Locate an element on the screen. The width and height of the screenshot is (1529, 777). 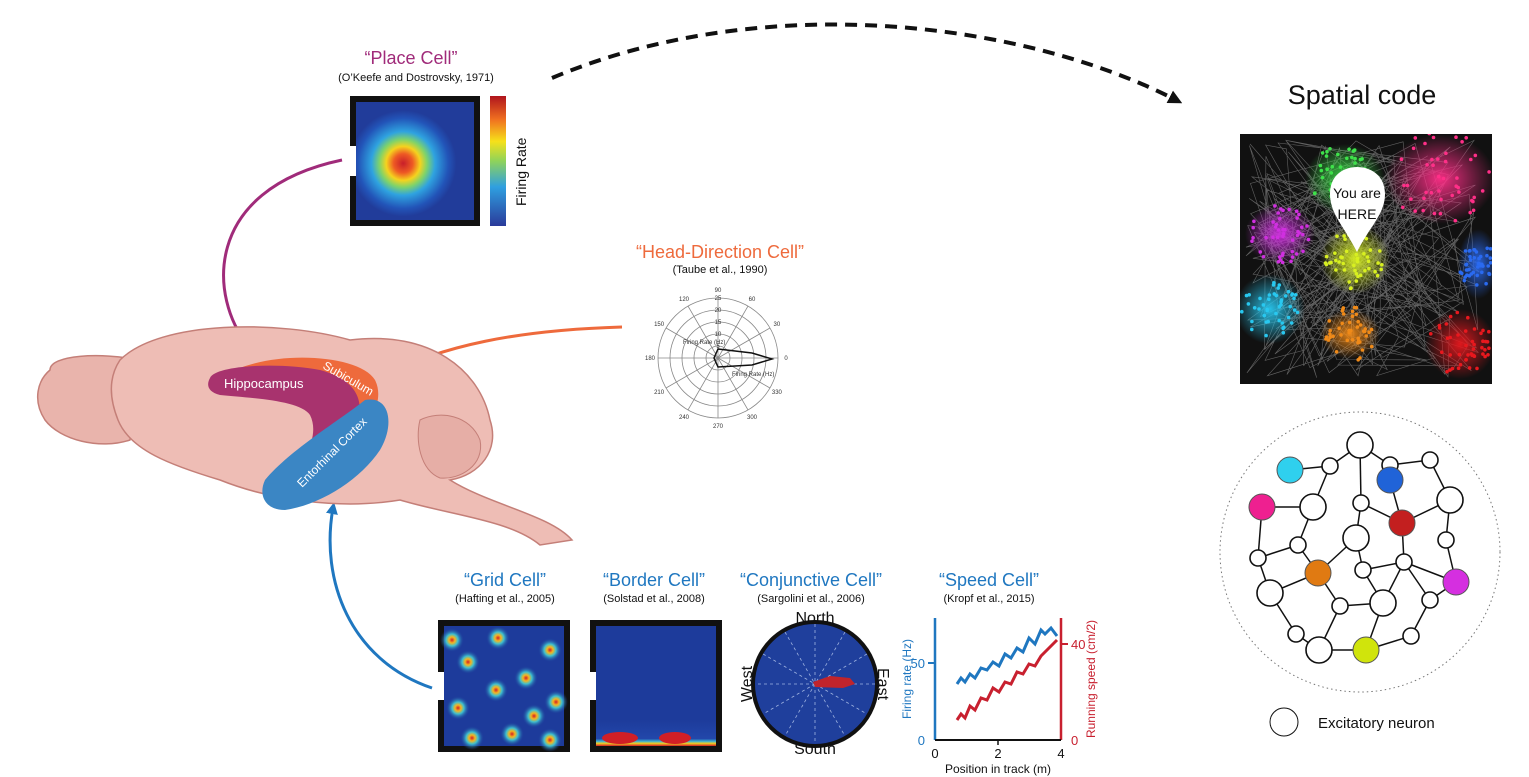
grid-cell-title: “Grid Cell” is located at coordinates (504, 580).